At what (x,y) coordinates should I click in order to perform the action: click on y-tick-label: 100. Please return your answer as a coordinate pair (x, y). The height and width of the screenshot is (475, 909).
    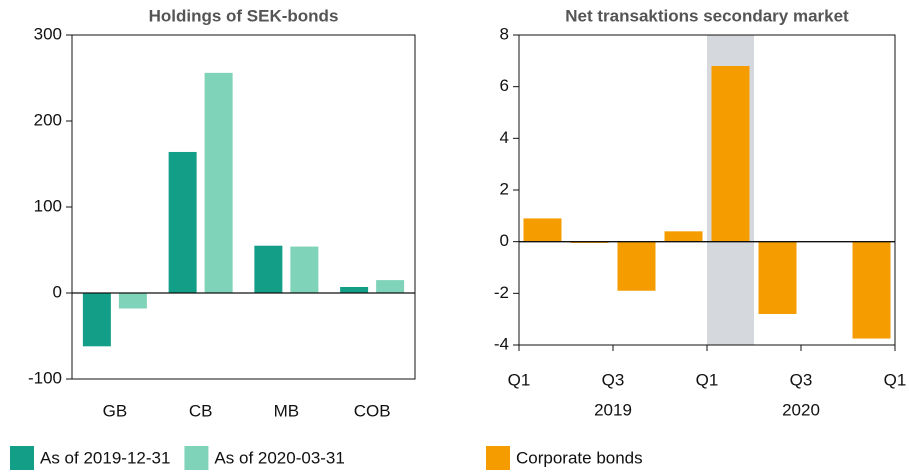
    Looking at the image, I should click on (48, 205).